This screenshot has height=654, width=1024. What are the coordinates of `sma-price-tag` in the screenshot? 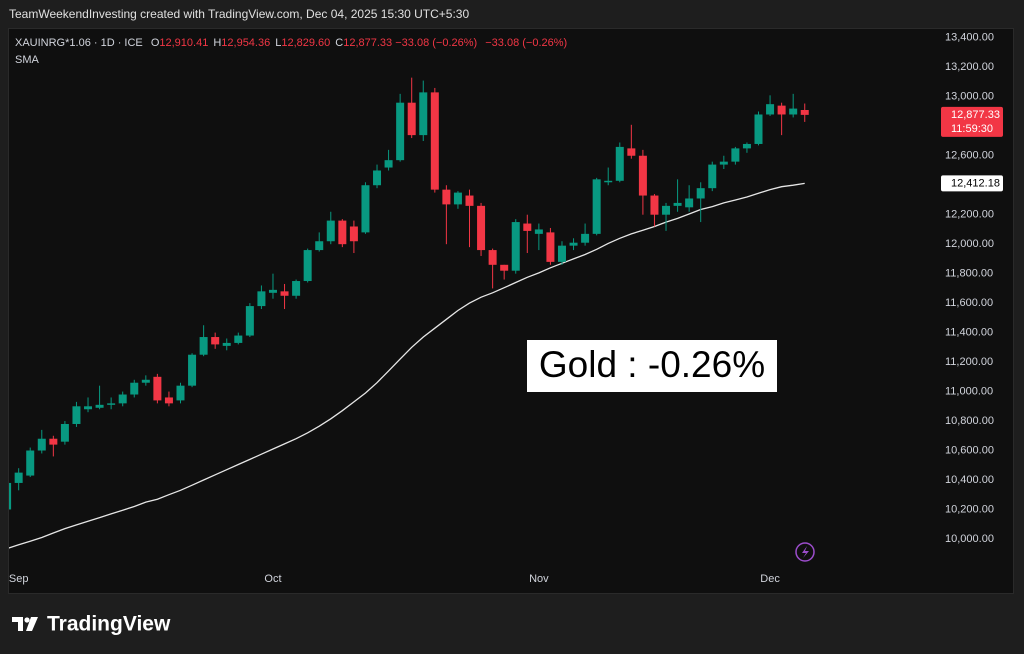 It's located at (972, 183).